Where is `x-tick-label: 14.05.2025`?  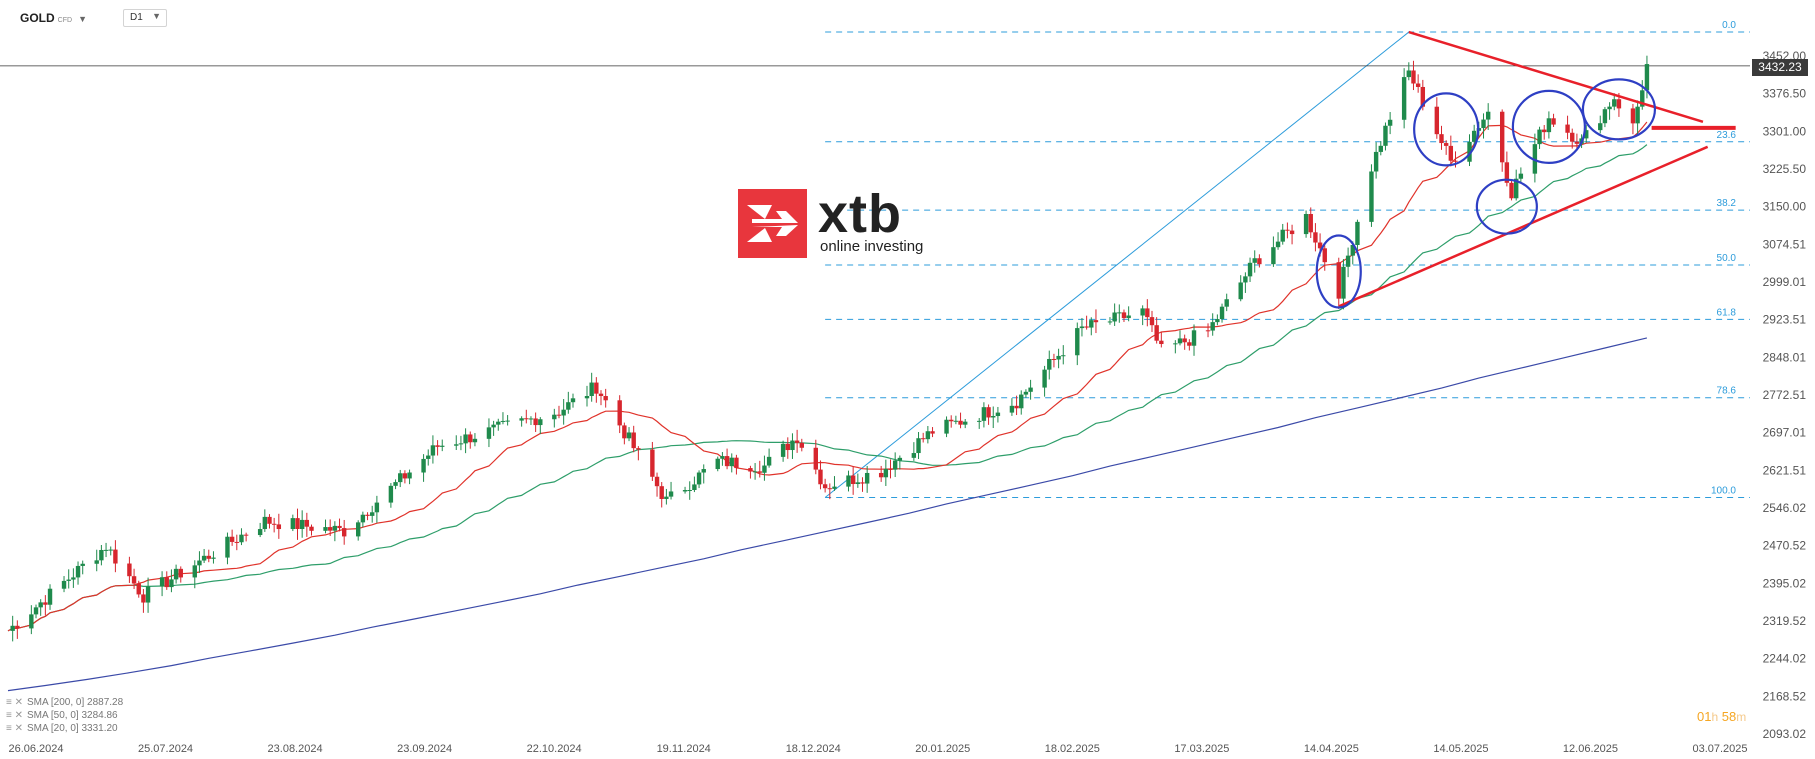 x-tick-label: 14.05.2025 is located at coordinates (1460, 749).